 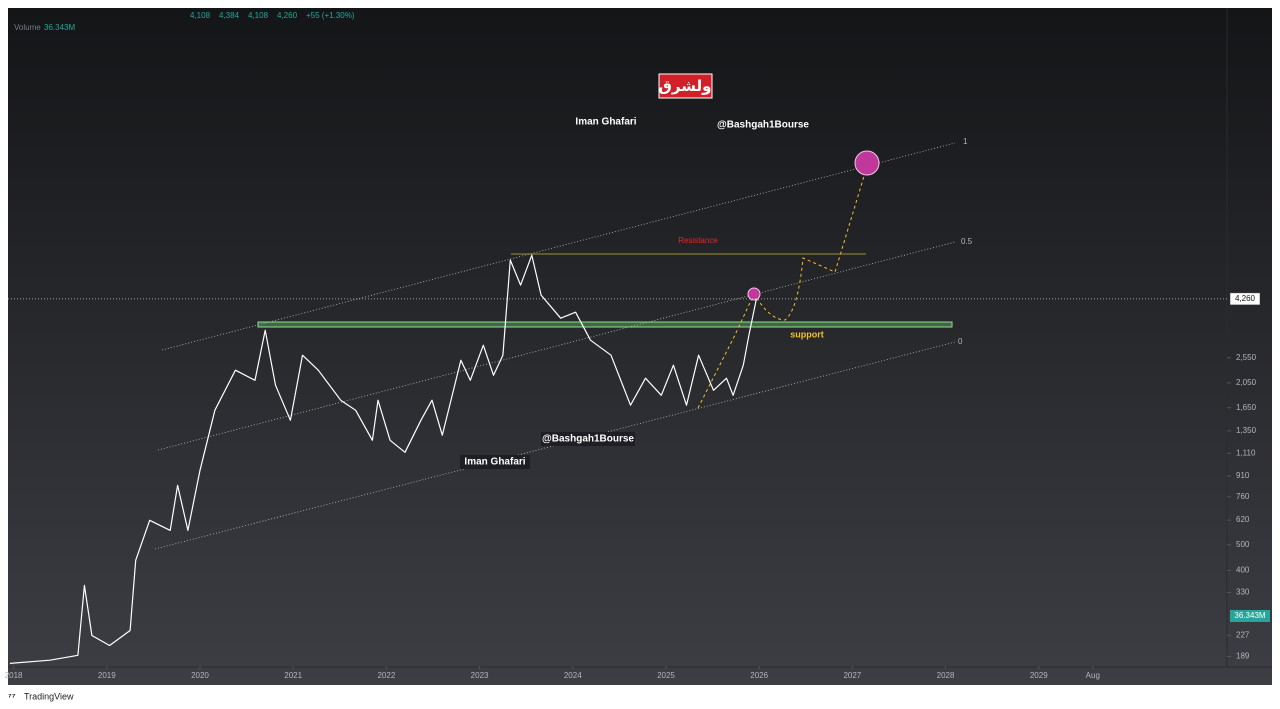 I want to click on x-tick-label: 2024, so click(x=573, y=675).